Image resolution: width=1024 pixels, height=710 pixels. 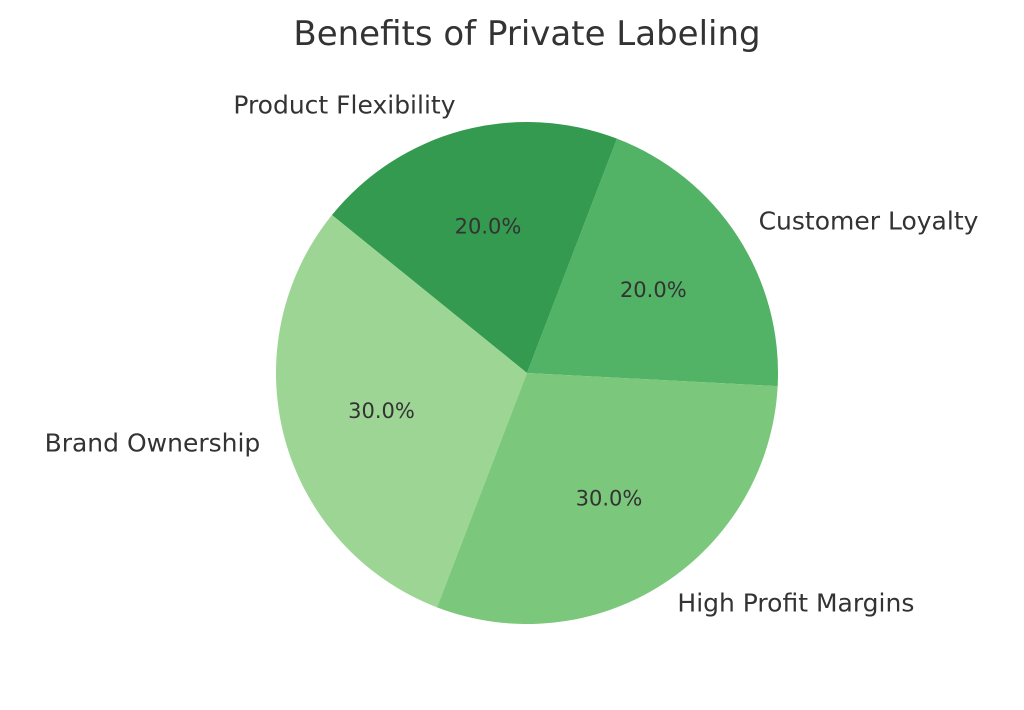 I want to click on percent-label-brand-ownership: 30.0%, so click(x=381, y=411).